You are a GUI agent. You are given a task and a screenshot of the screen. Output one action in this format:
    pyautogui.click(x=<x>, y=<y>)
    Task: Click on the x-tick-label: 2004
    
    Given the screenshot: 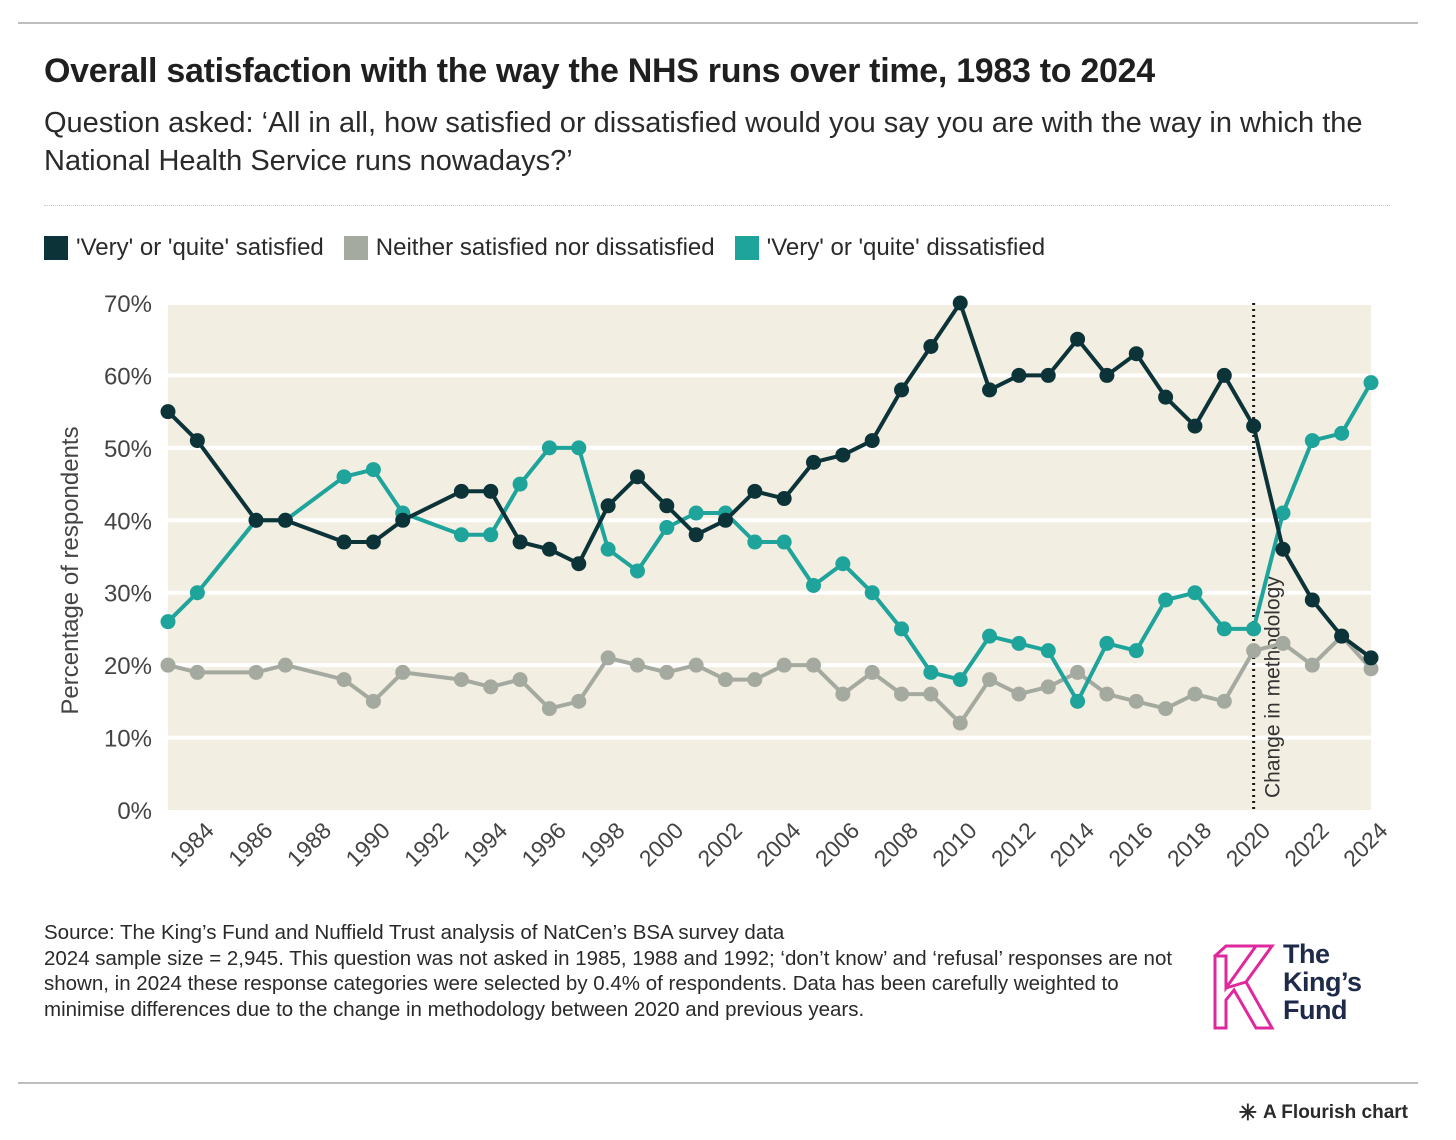 What is the action you would take?
    pyautogui.click(x=778, y=844)
    